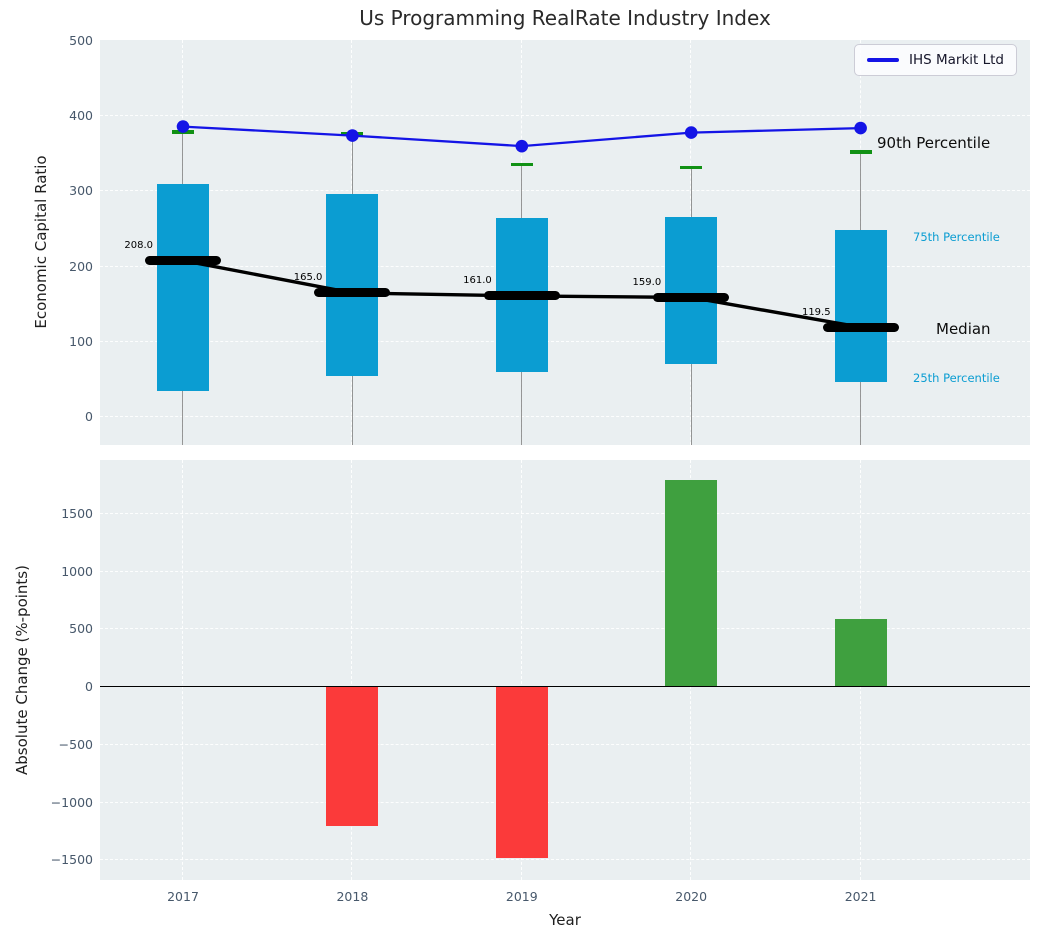 The height and width of the screenshot is (942, 1039). Describe the element at coordinates (565, 18) in the screenshot. I see `chart-title: Us Programming RealRate Industry Index` at that location.